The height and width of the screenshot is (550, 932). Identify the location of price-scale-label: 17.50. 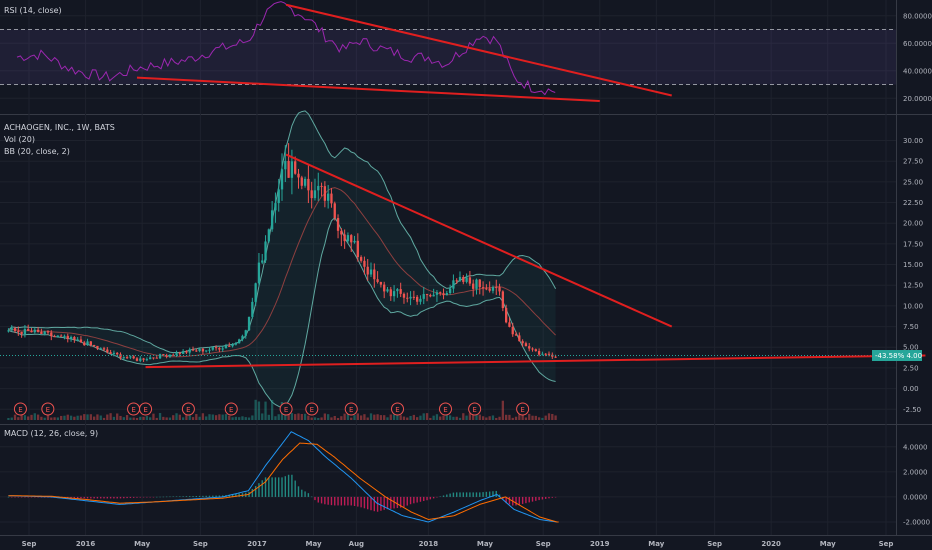
(913, 244).